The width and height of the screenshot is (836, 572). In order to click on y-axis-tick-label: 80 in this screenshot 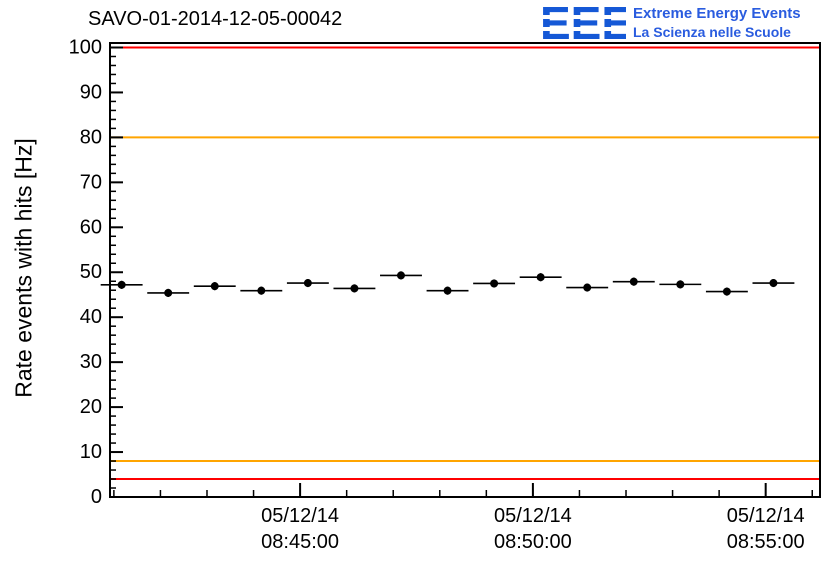, I will do `click(91, 137)`.